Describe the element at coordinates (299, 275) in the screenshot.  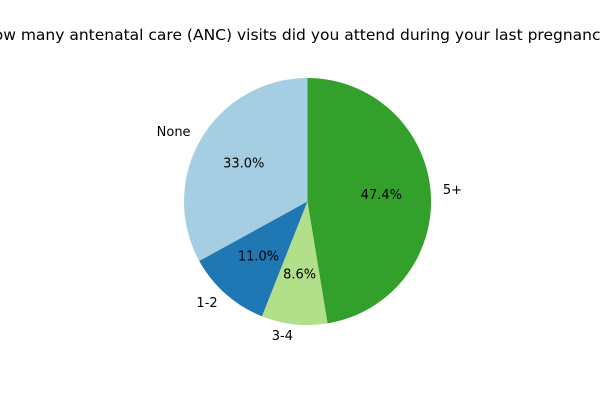
I see `percent-label-3-4: 8.6%` at that location.